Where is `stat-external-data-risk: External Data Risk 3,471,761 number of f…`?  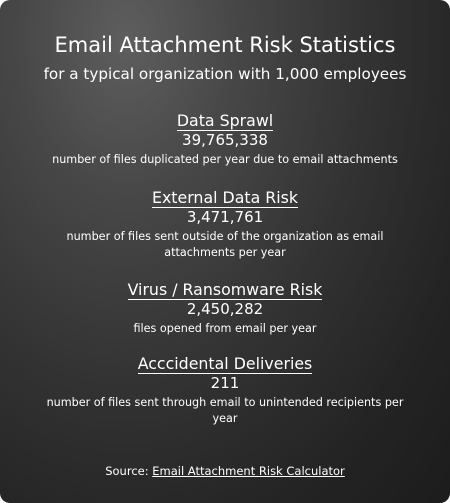
stat-external-data-risk: External Data Risk 3,471,761 number of f… is located at coordinates (225, 224).